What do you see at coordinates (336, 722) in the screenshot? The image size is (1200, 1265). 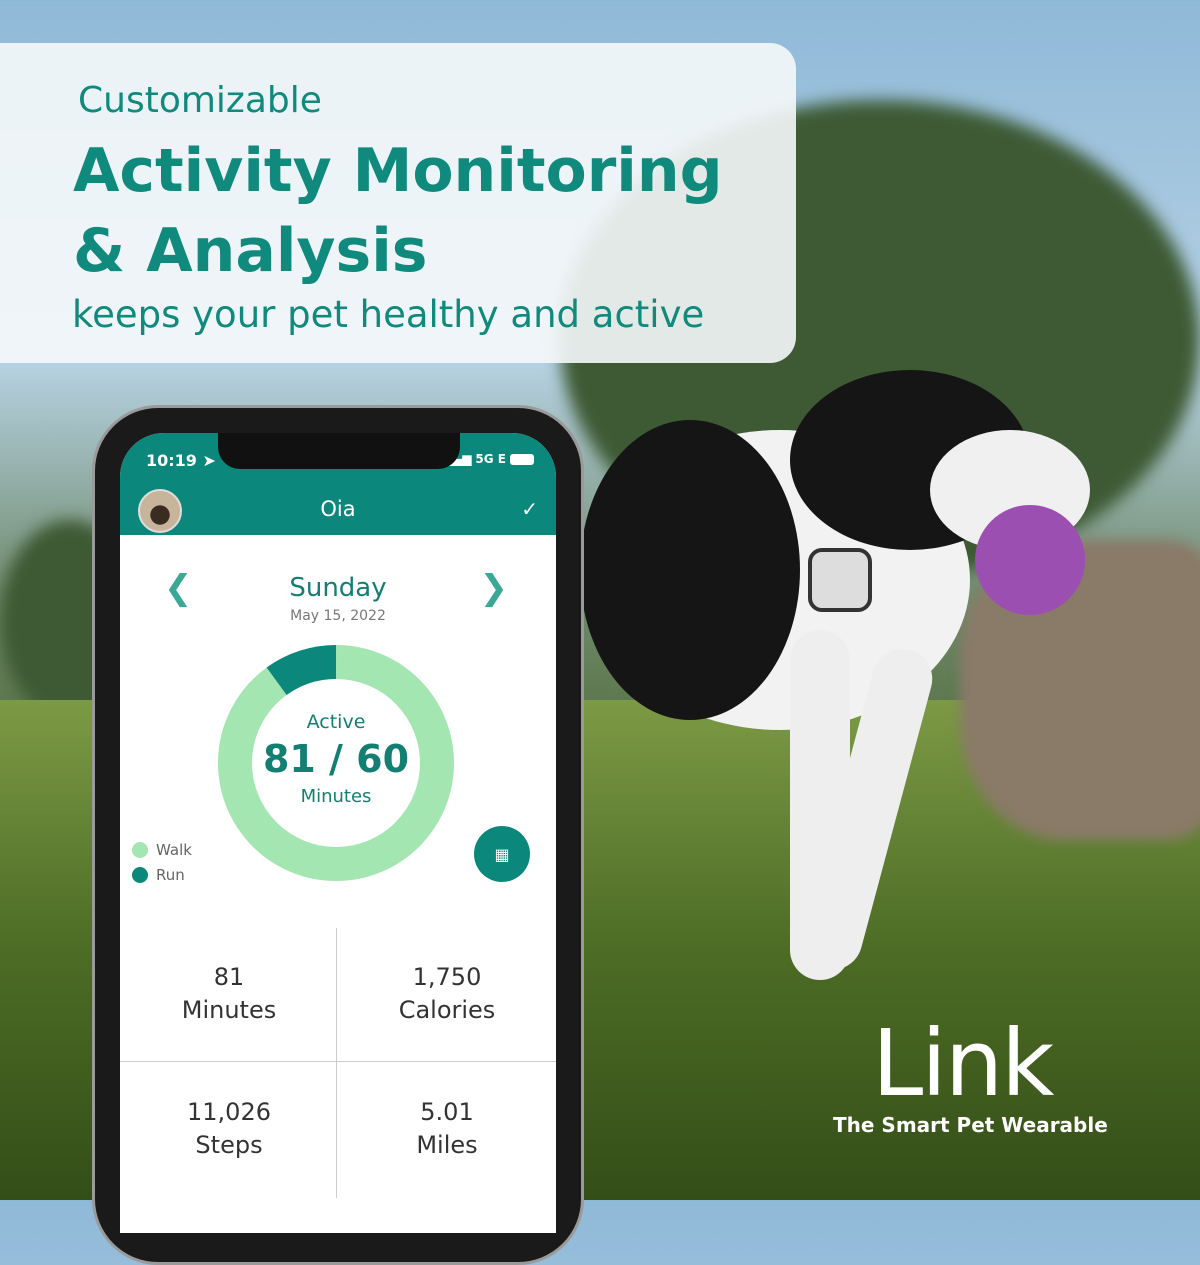 I see `active-label: Active` at bounding box center [336, 722].